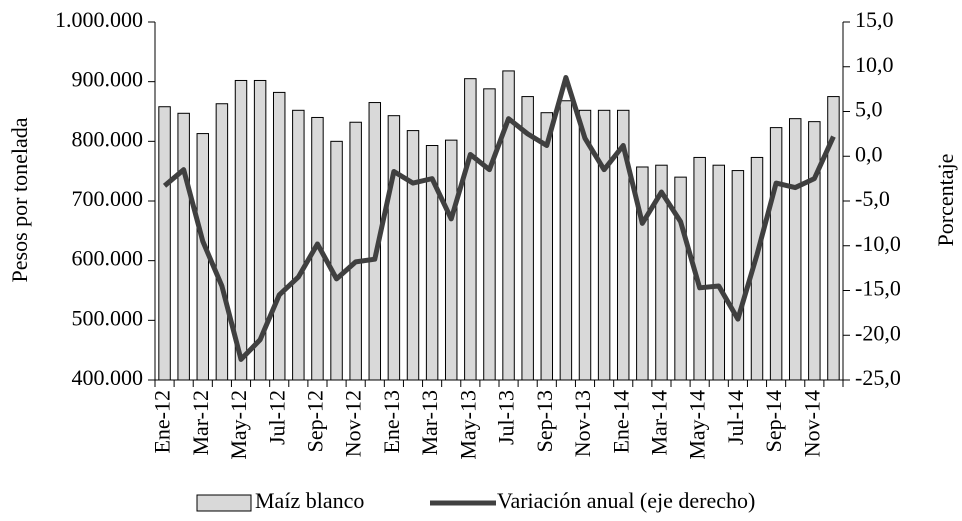 The height and width of the screenshot is (521, 962). I want to click on x-tick-label: Mar-12, so click(200, 423).